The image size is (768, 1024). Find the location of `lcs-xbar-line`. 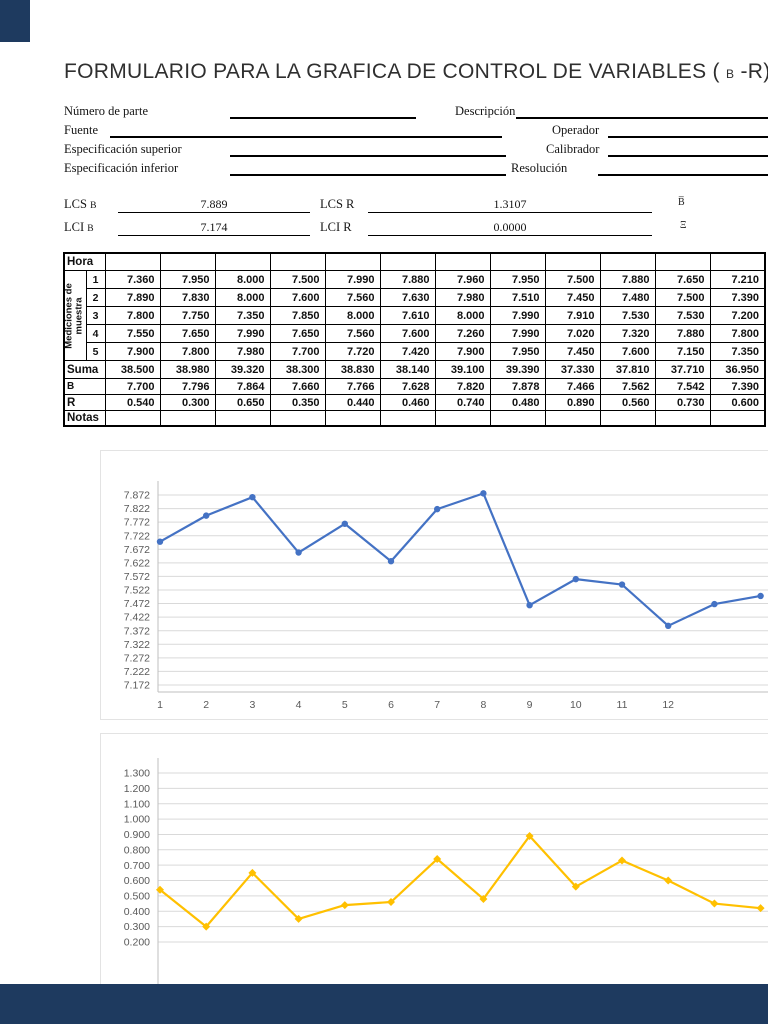

lcs-xbar-line is located at coordinates (214, 212).